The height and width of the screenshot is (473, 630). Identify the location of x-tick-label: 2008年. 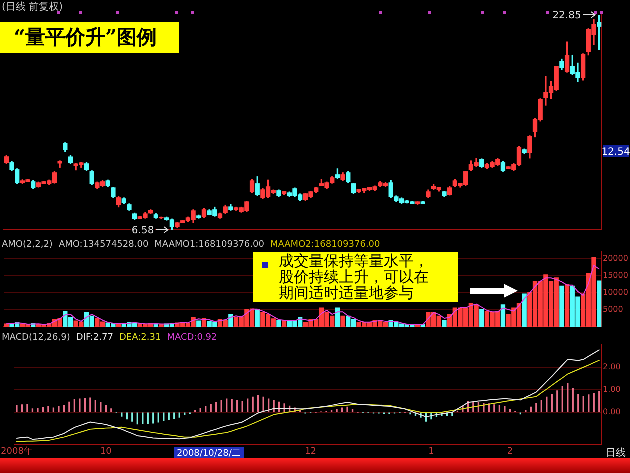
(17, 451).